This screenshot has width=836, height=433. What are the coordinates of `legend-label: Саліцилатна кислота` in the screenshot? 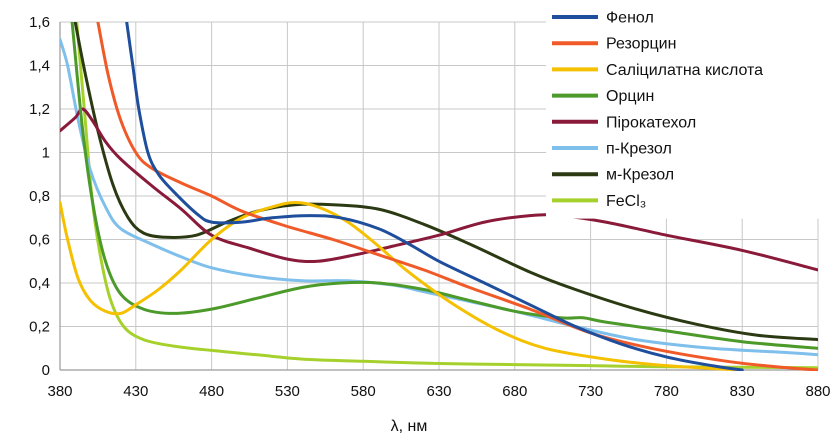 It's located at (684, 70).